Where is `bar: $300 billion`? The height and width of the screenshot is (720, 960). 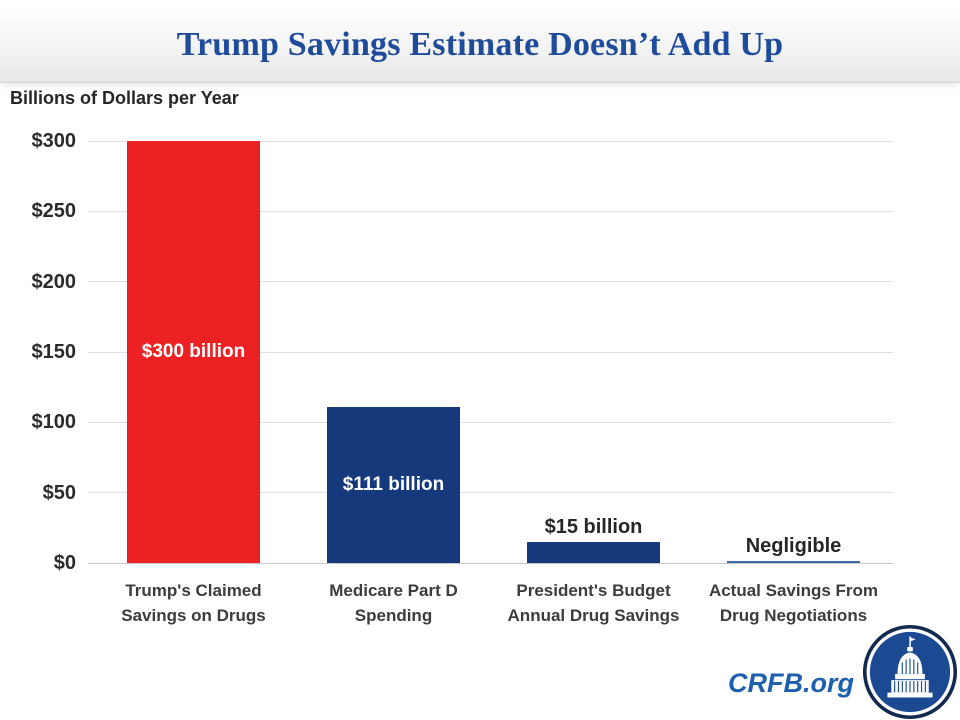
bar: $300 billion is located at coordinates (193, 352).